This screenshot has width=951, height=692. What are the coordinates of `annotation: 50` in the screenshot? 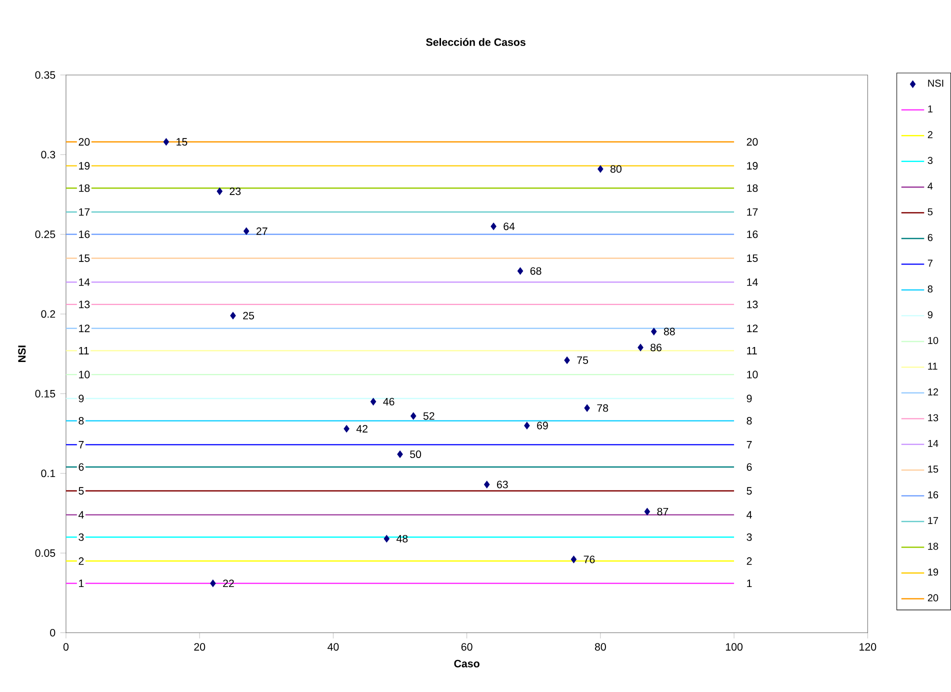 It's located at (416, 454).